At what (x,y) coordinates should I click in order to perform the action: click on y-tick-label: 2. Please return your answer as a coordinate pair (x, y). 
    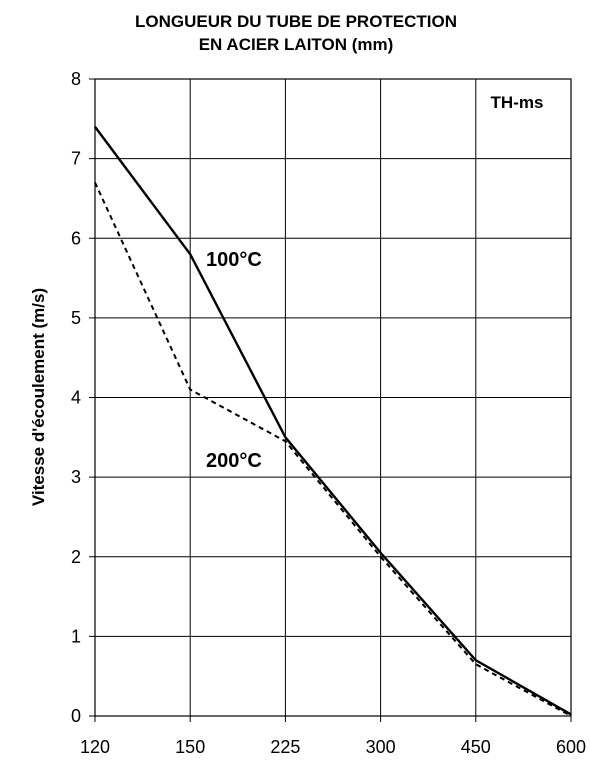
    Looking at the image, I should click on (76, 557).